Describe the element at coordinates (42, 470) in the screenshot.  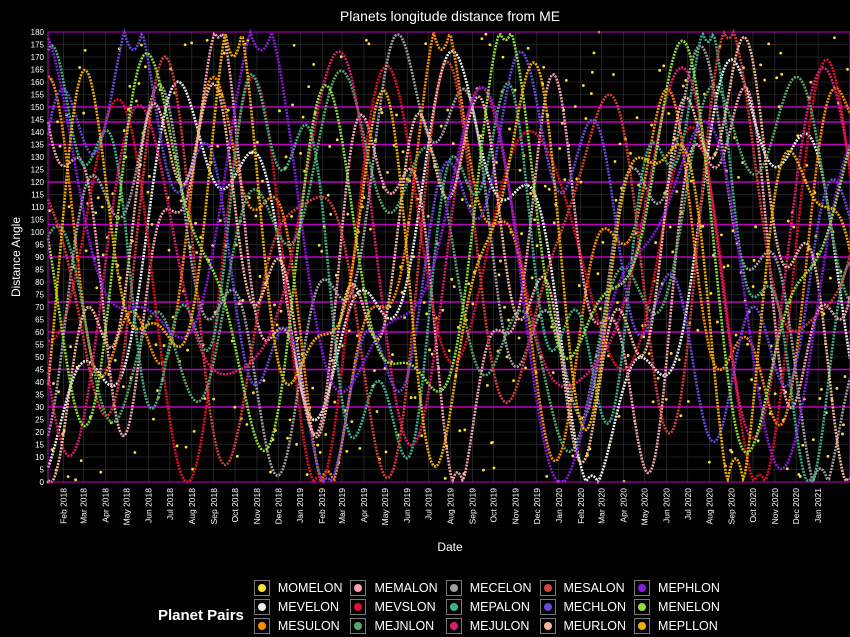
I see `y-tick-label: 5` at that location.